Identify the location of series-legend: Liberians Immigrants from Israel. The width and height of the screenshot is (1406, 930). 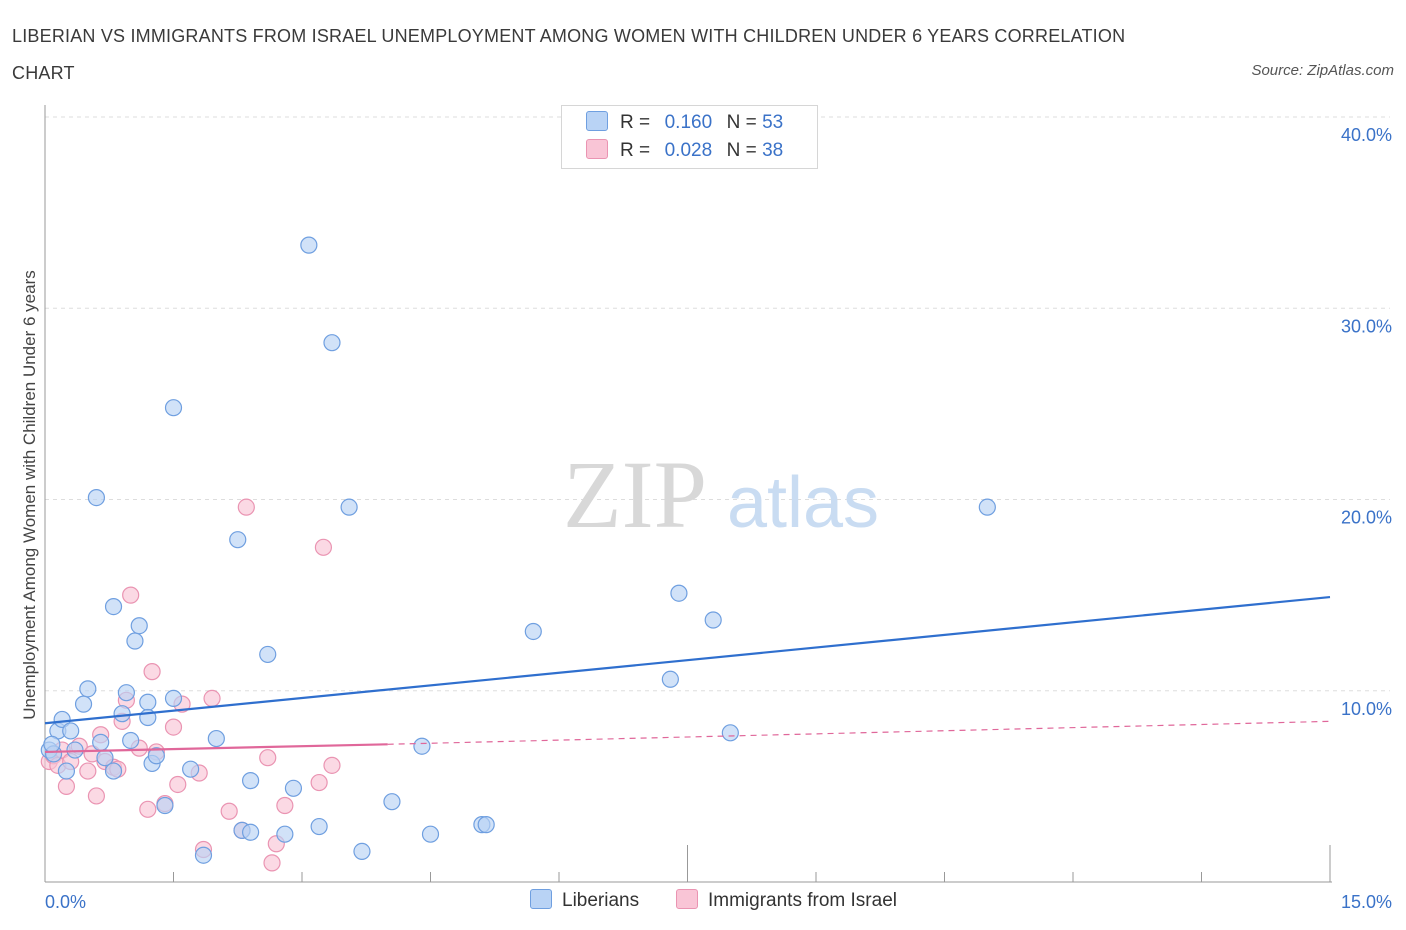
(703, 902).